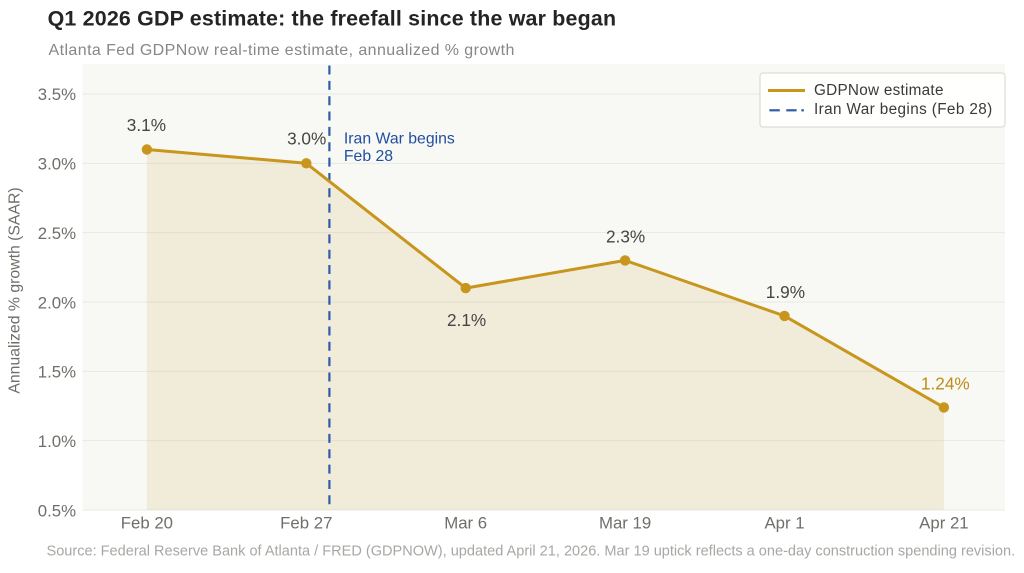  Describe the element at coordinates (466, 320) in the screenshot. I see `svg-text: 2.1%` at that location.